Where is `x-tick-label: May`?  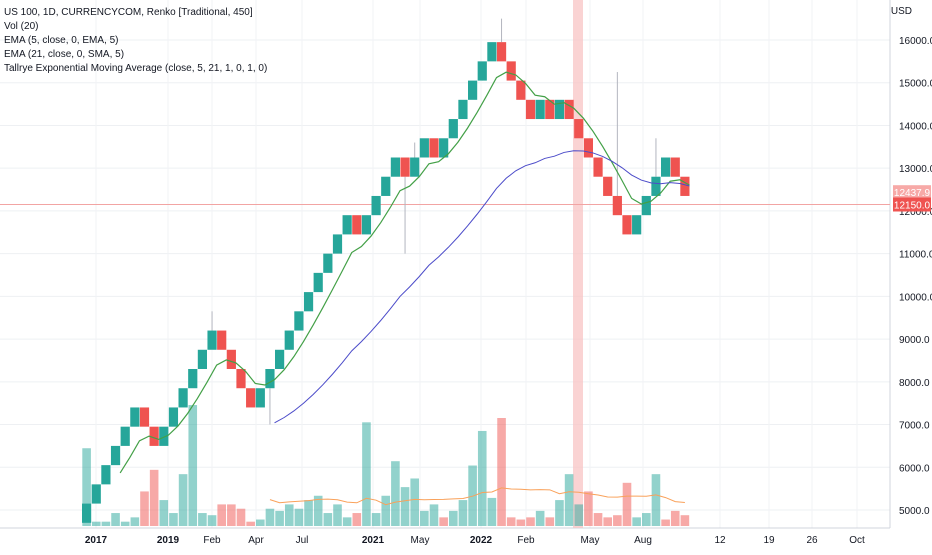
x-tick-label: May is located at coordinates (590, 540).